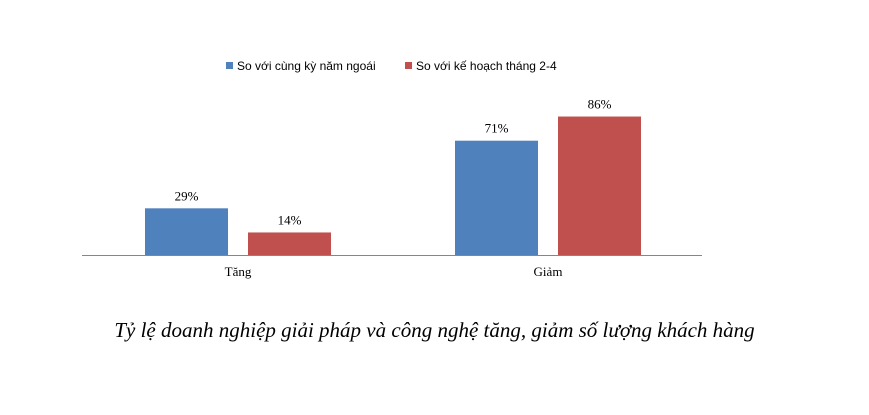  I want to click on value-label-1-0: 71%, so click(497, 128).